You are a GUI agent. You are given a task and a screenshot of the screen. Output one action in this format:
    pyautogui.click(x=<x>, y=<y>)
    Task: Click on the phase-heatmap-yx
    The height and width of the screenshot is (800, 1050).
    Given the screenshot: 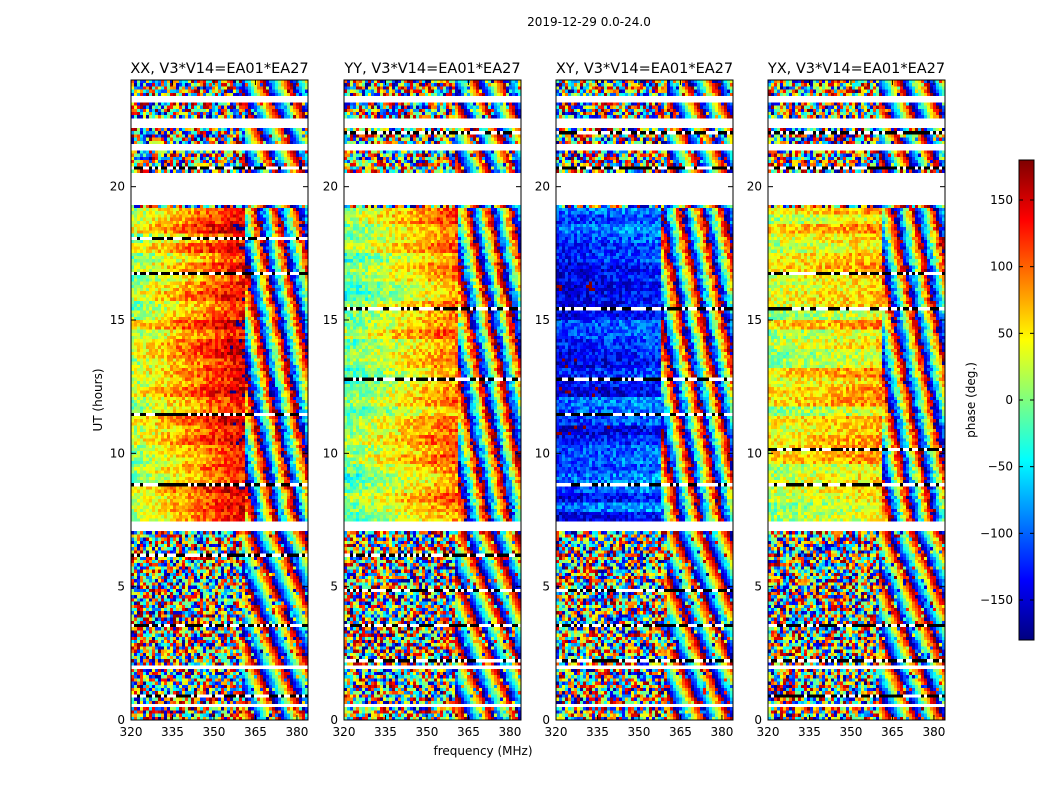 What is the action you would take?
    pyautogui.click(x=856, y=400)
    